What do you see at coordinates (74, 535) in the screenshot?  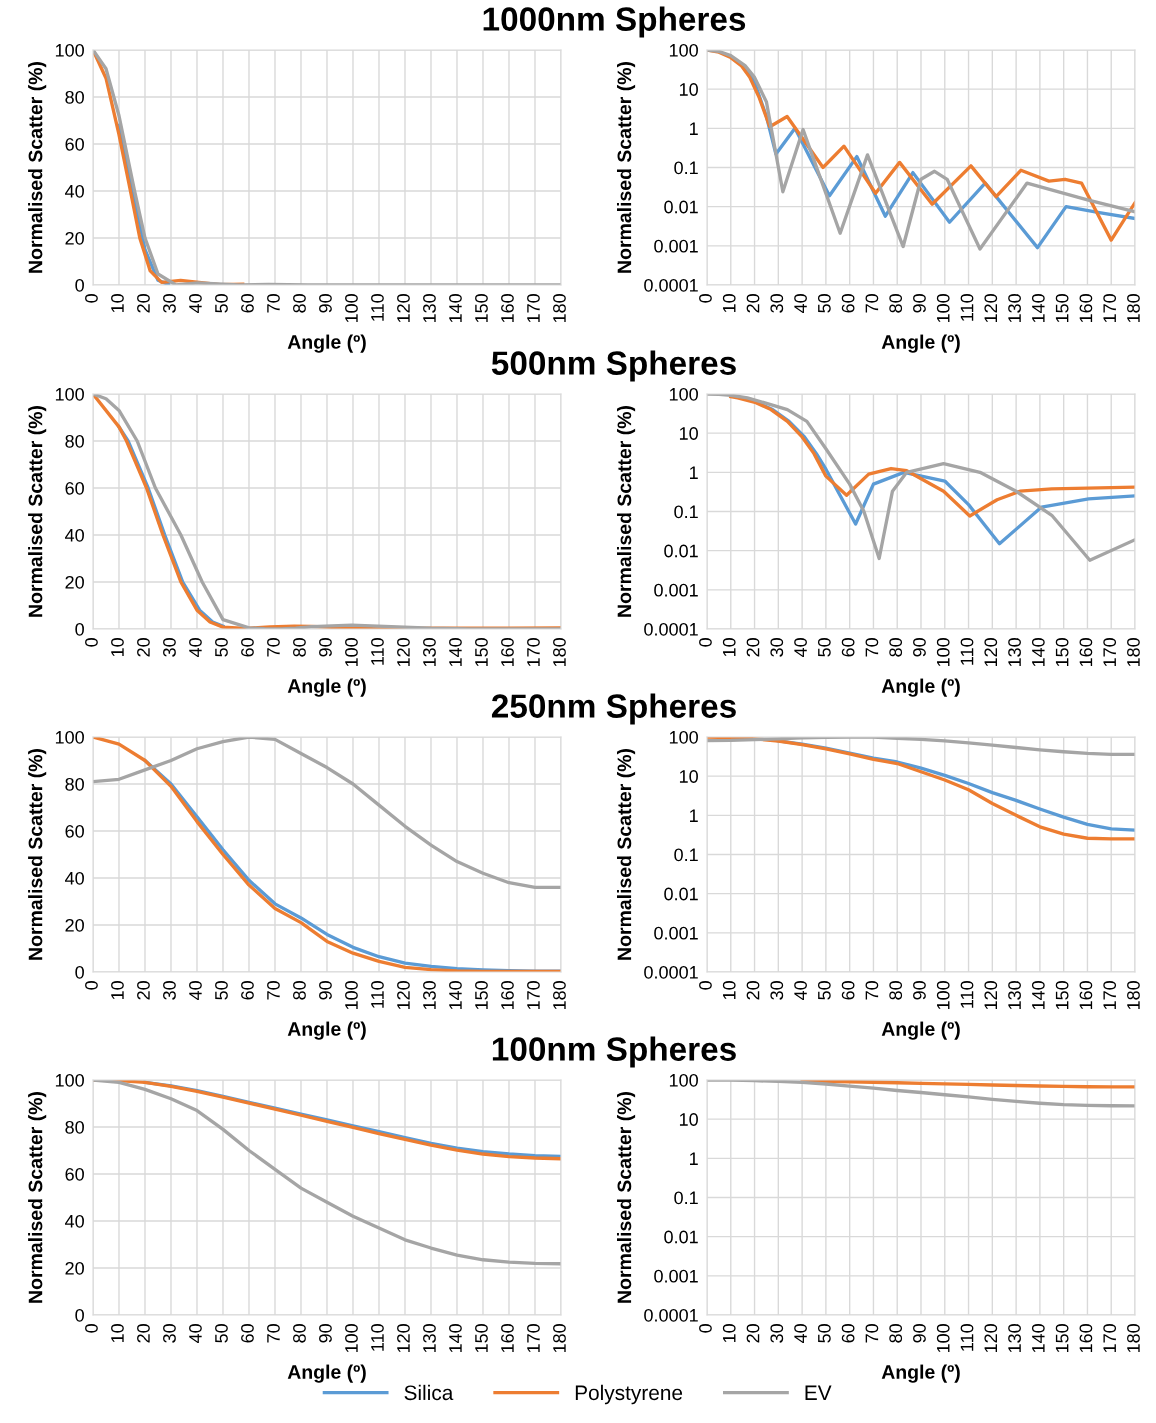 I see `y-tick-label: 40` at bounding box center [74, 535].